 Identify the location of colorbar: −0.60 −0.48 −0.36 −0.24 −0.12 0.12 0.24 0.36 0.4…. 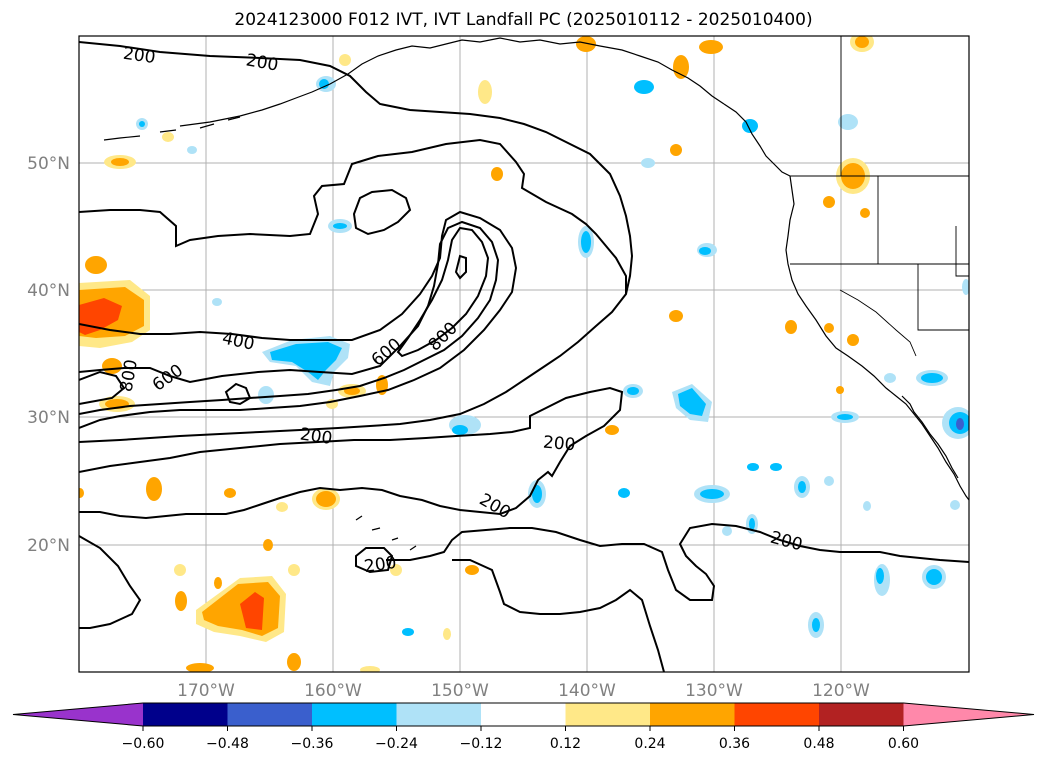
(523, 727).